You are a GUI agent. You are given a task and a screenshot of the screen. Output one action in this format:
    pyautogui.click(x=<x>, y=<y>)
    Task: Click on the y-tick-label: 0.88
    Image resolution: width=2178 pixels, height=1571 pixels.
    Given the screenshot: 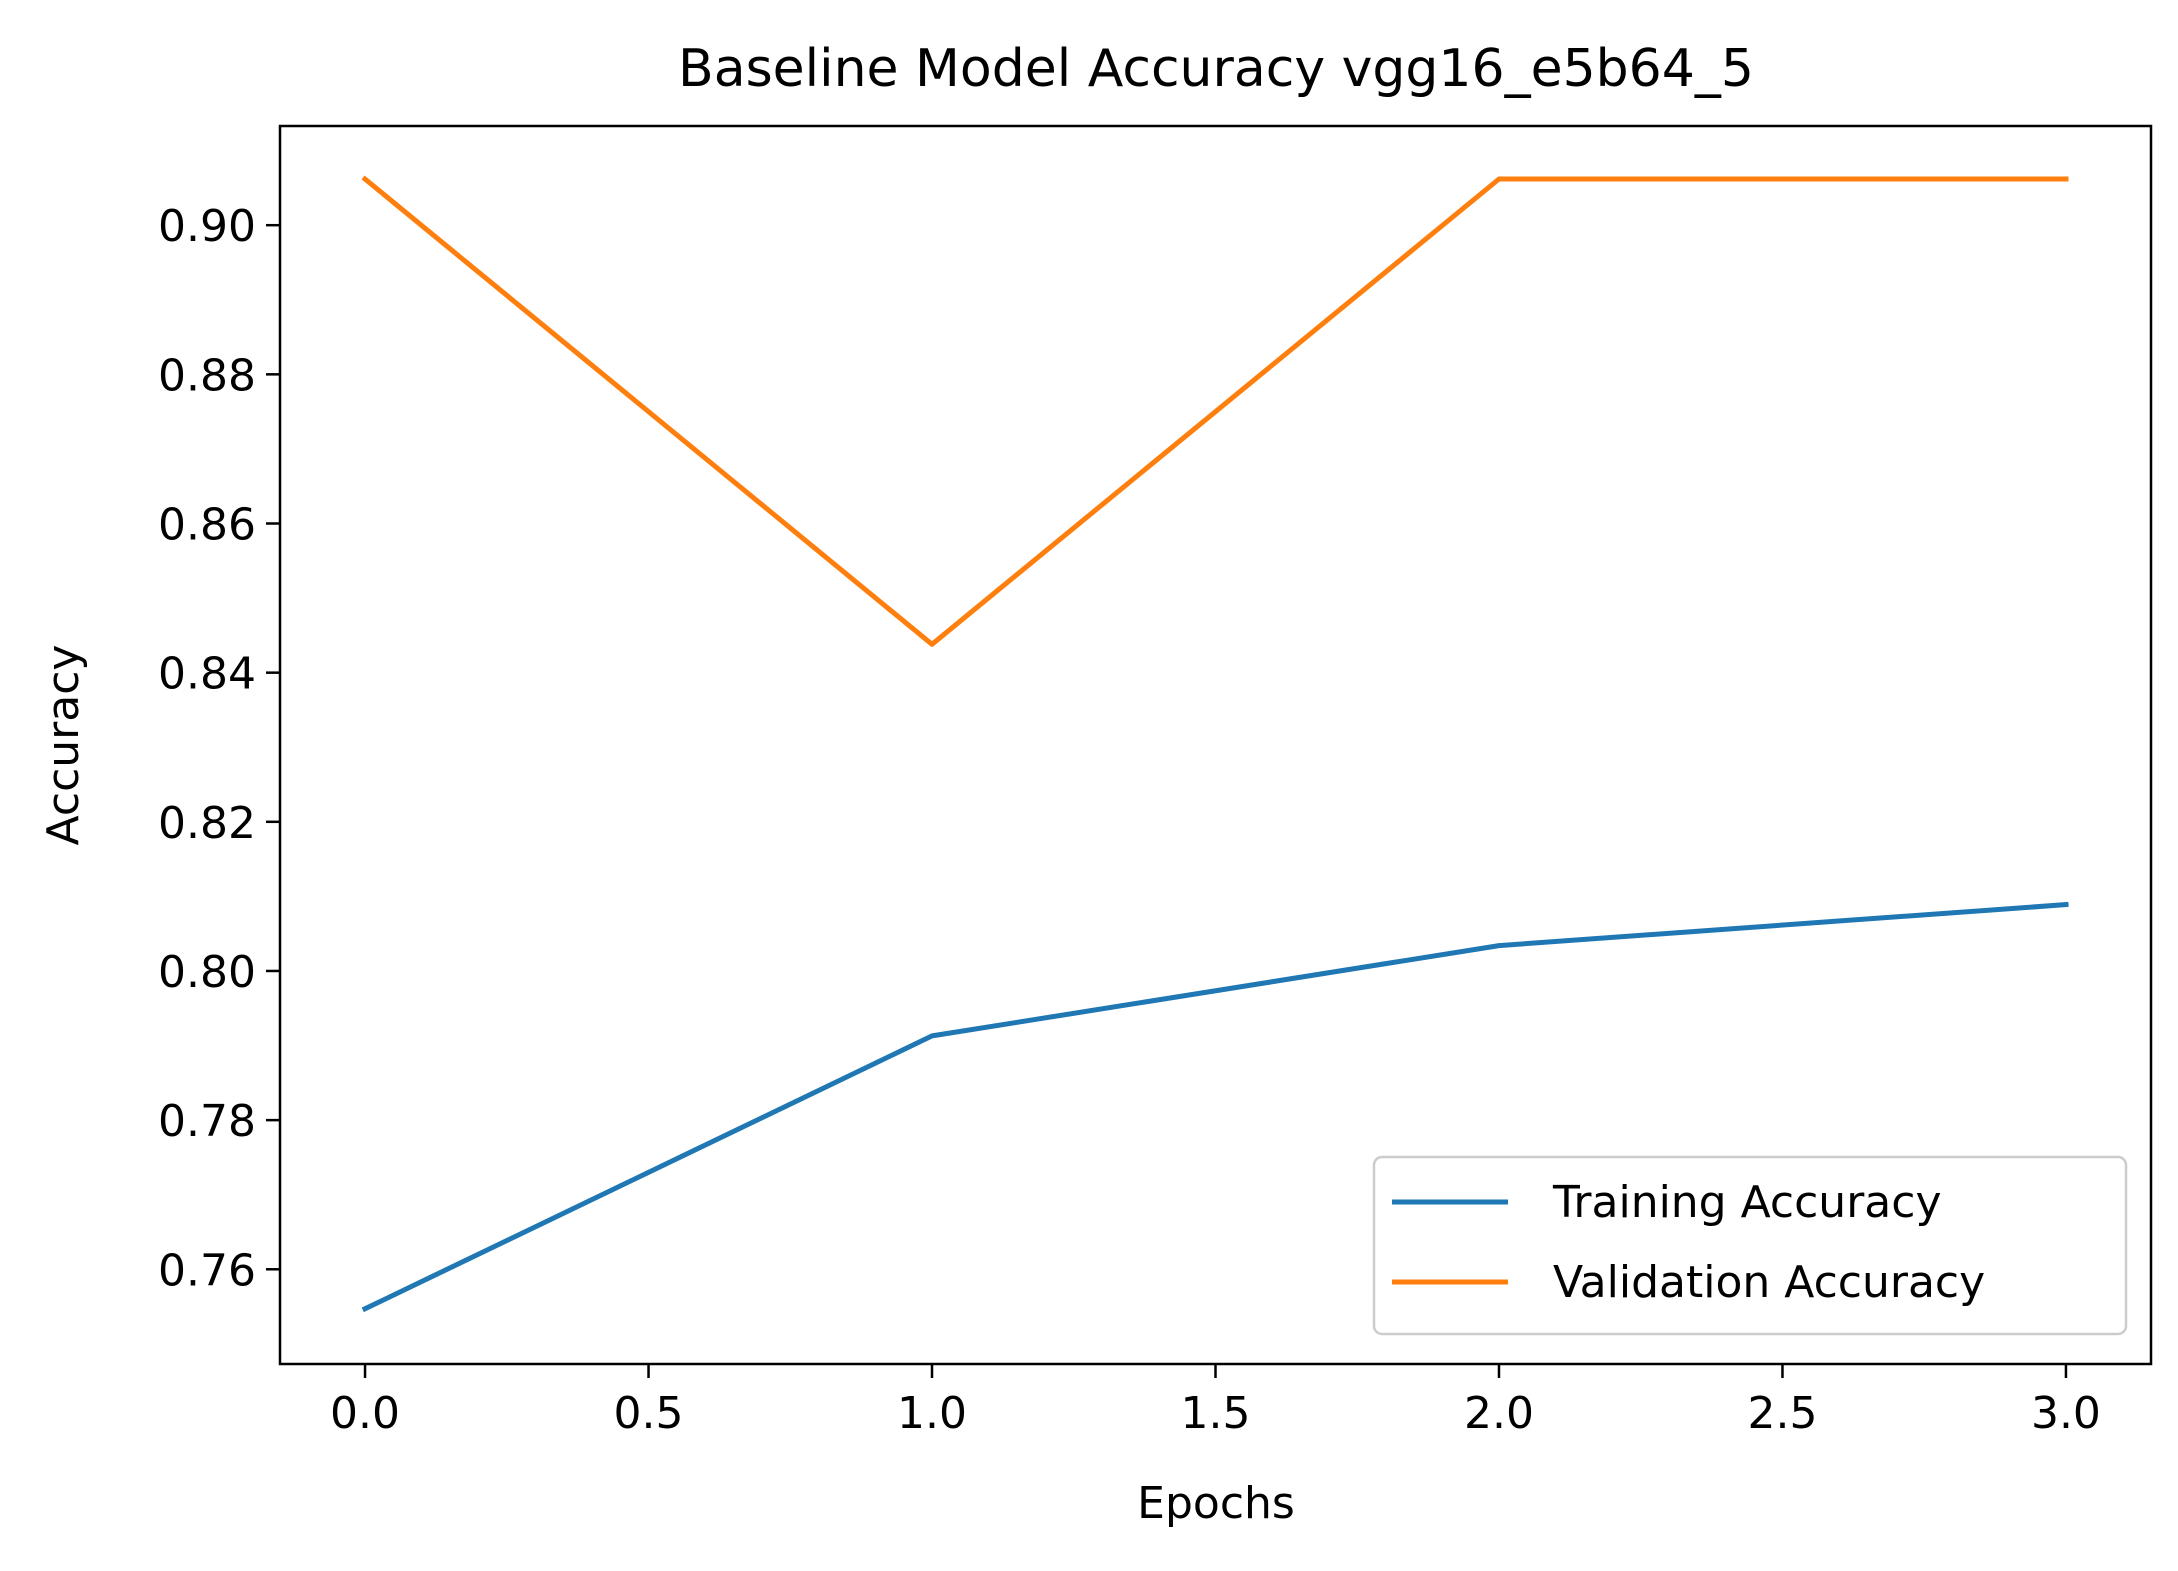 What is the action you would take?
    pyautogui.click(x=207, y=375)
    